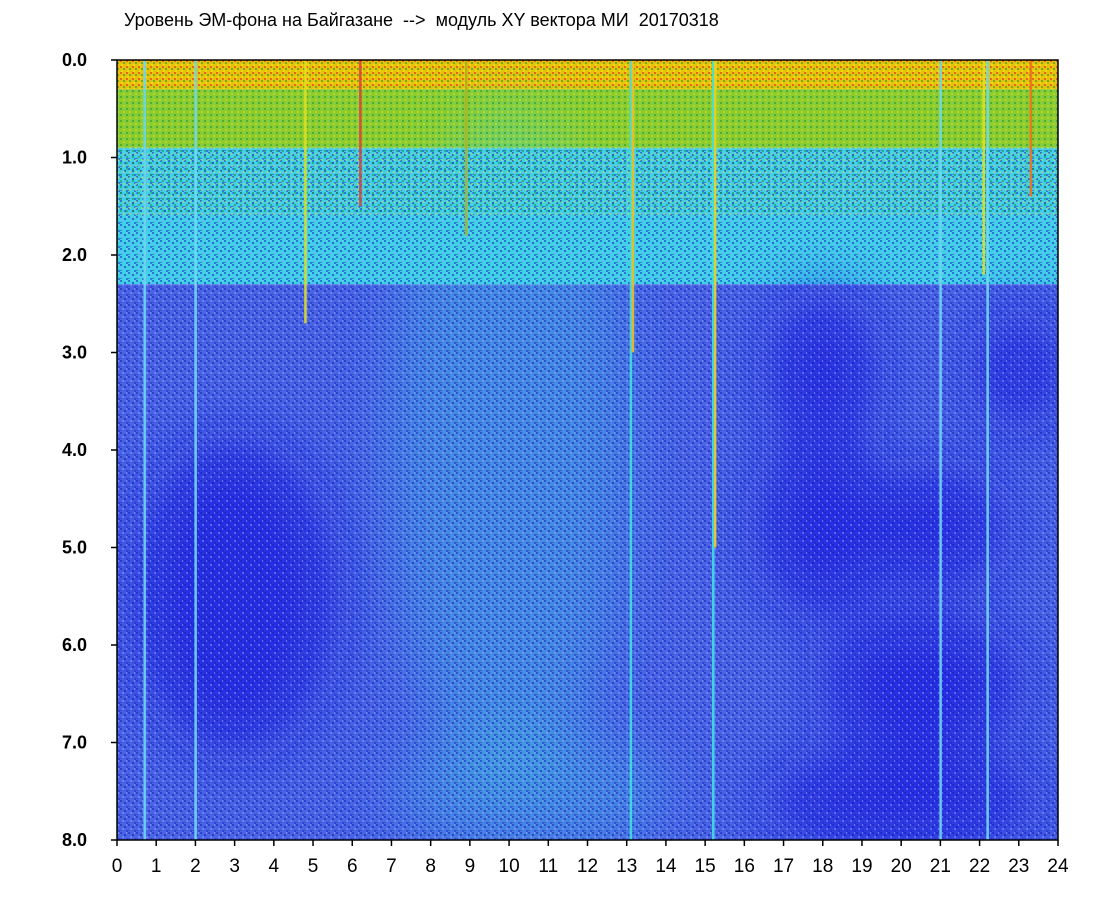  Describe the element at coordinates (979, 866) in the screenshot. I see `x-tick-label: 22` at that location.